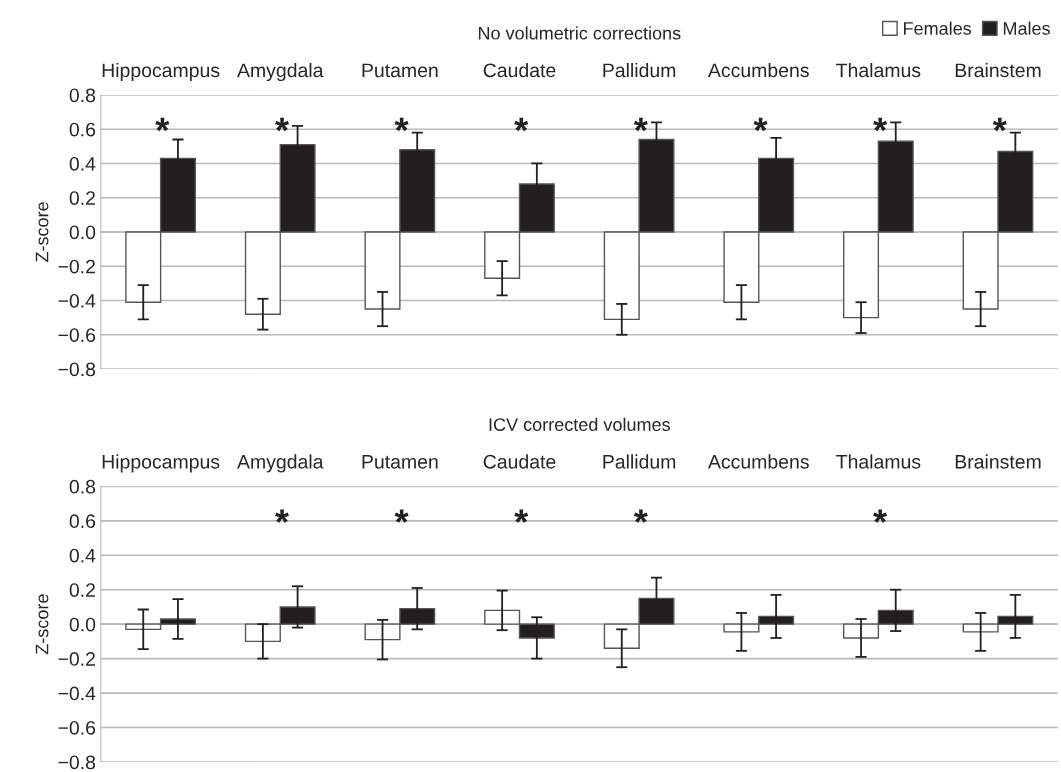  Describe the element at coordinates (579, 33) in the screenshot. I see `chart-title: No volumetric corrections` at that location.